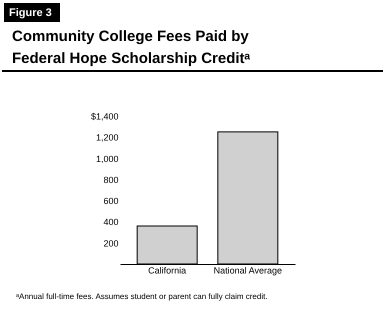  I want to click on y-tick-label: 800, so click(110, 179).